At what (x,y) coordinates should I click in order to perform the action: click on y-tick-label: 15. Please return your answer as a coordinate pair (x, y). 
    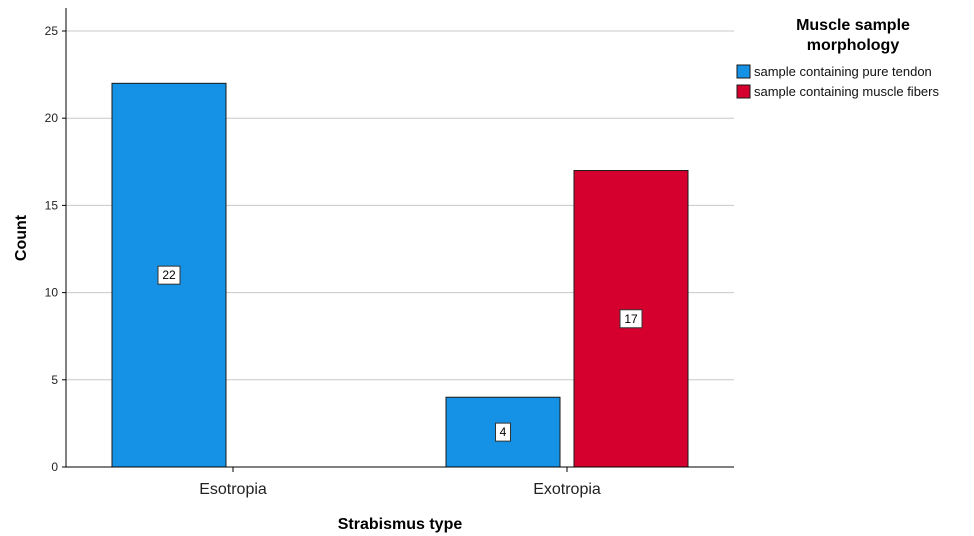
    Looking at the image, I should click on (52, 205).